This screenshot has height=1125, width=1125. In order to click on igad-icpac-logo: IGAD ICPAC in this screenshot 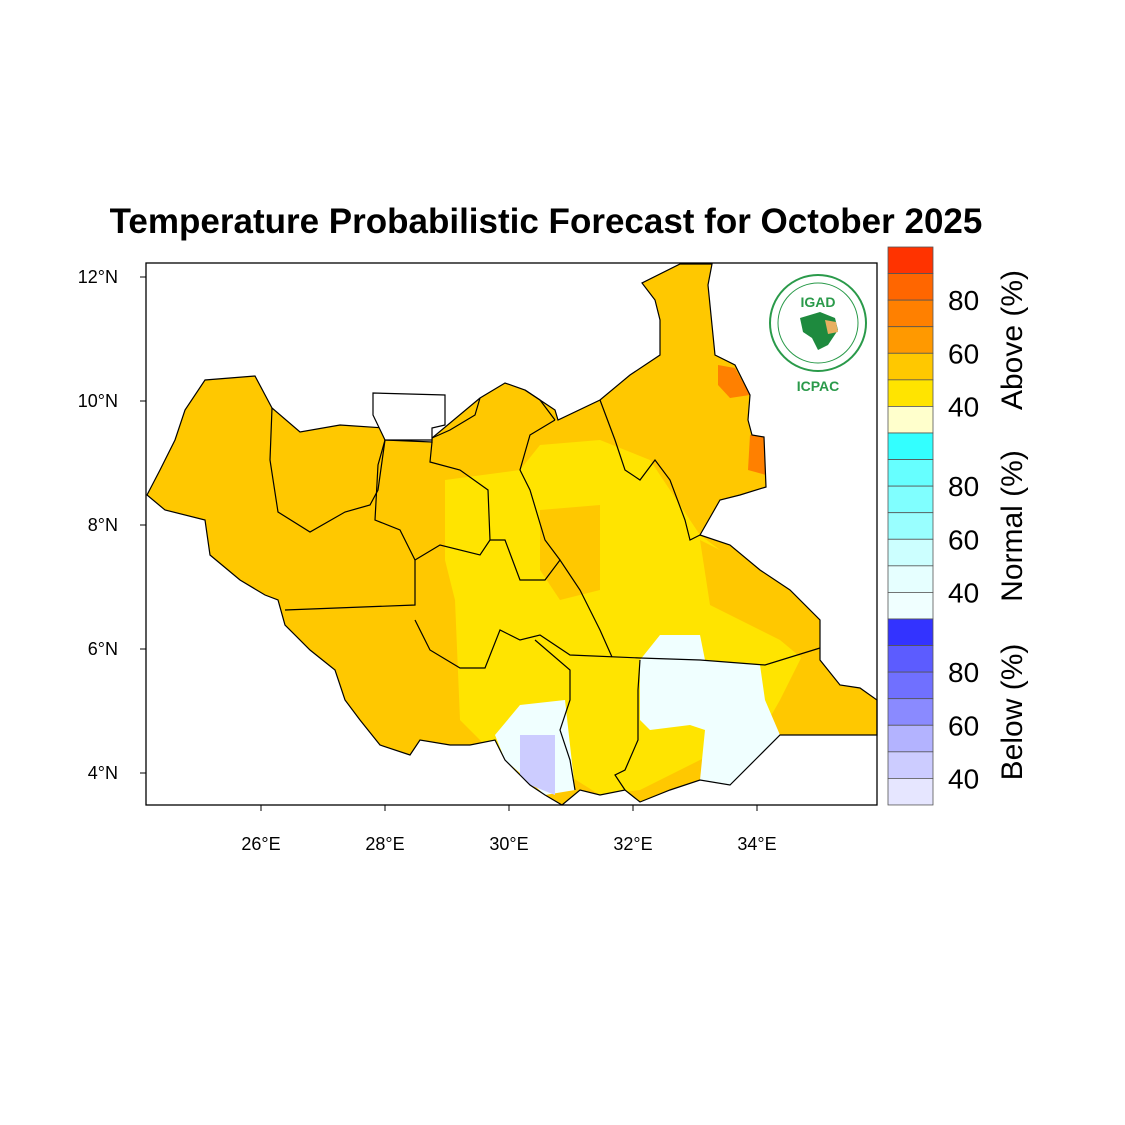, I will do `click(818, 334)`.